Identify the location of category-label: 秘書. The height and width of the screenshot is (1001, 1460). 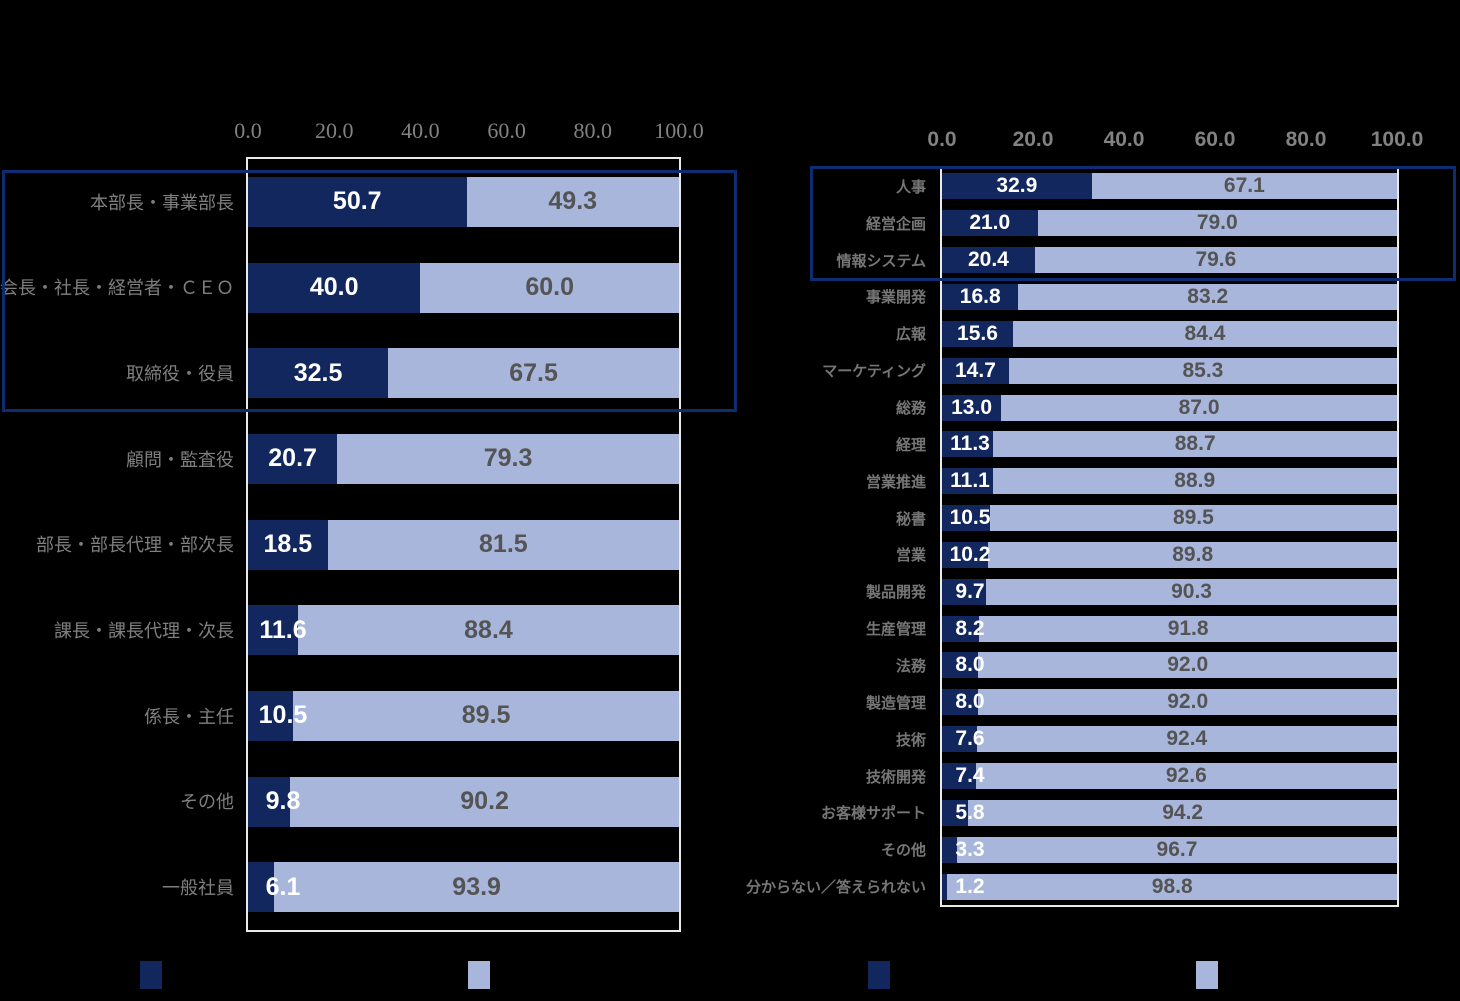
(910, 519).